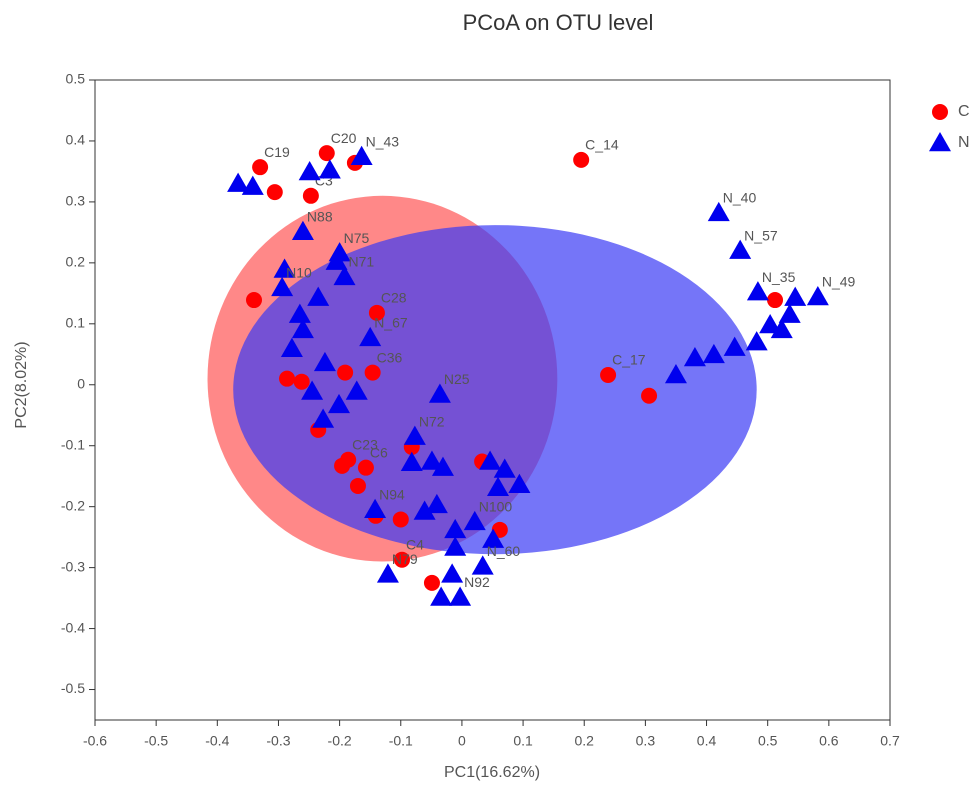  What do you see at coordinates (415, 544) in the screenshot?
I see `point-label: C4` at bounding box center [415, 544].